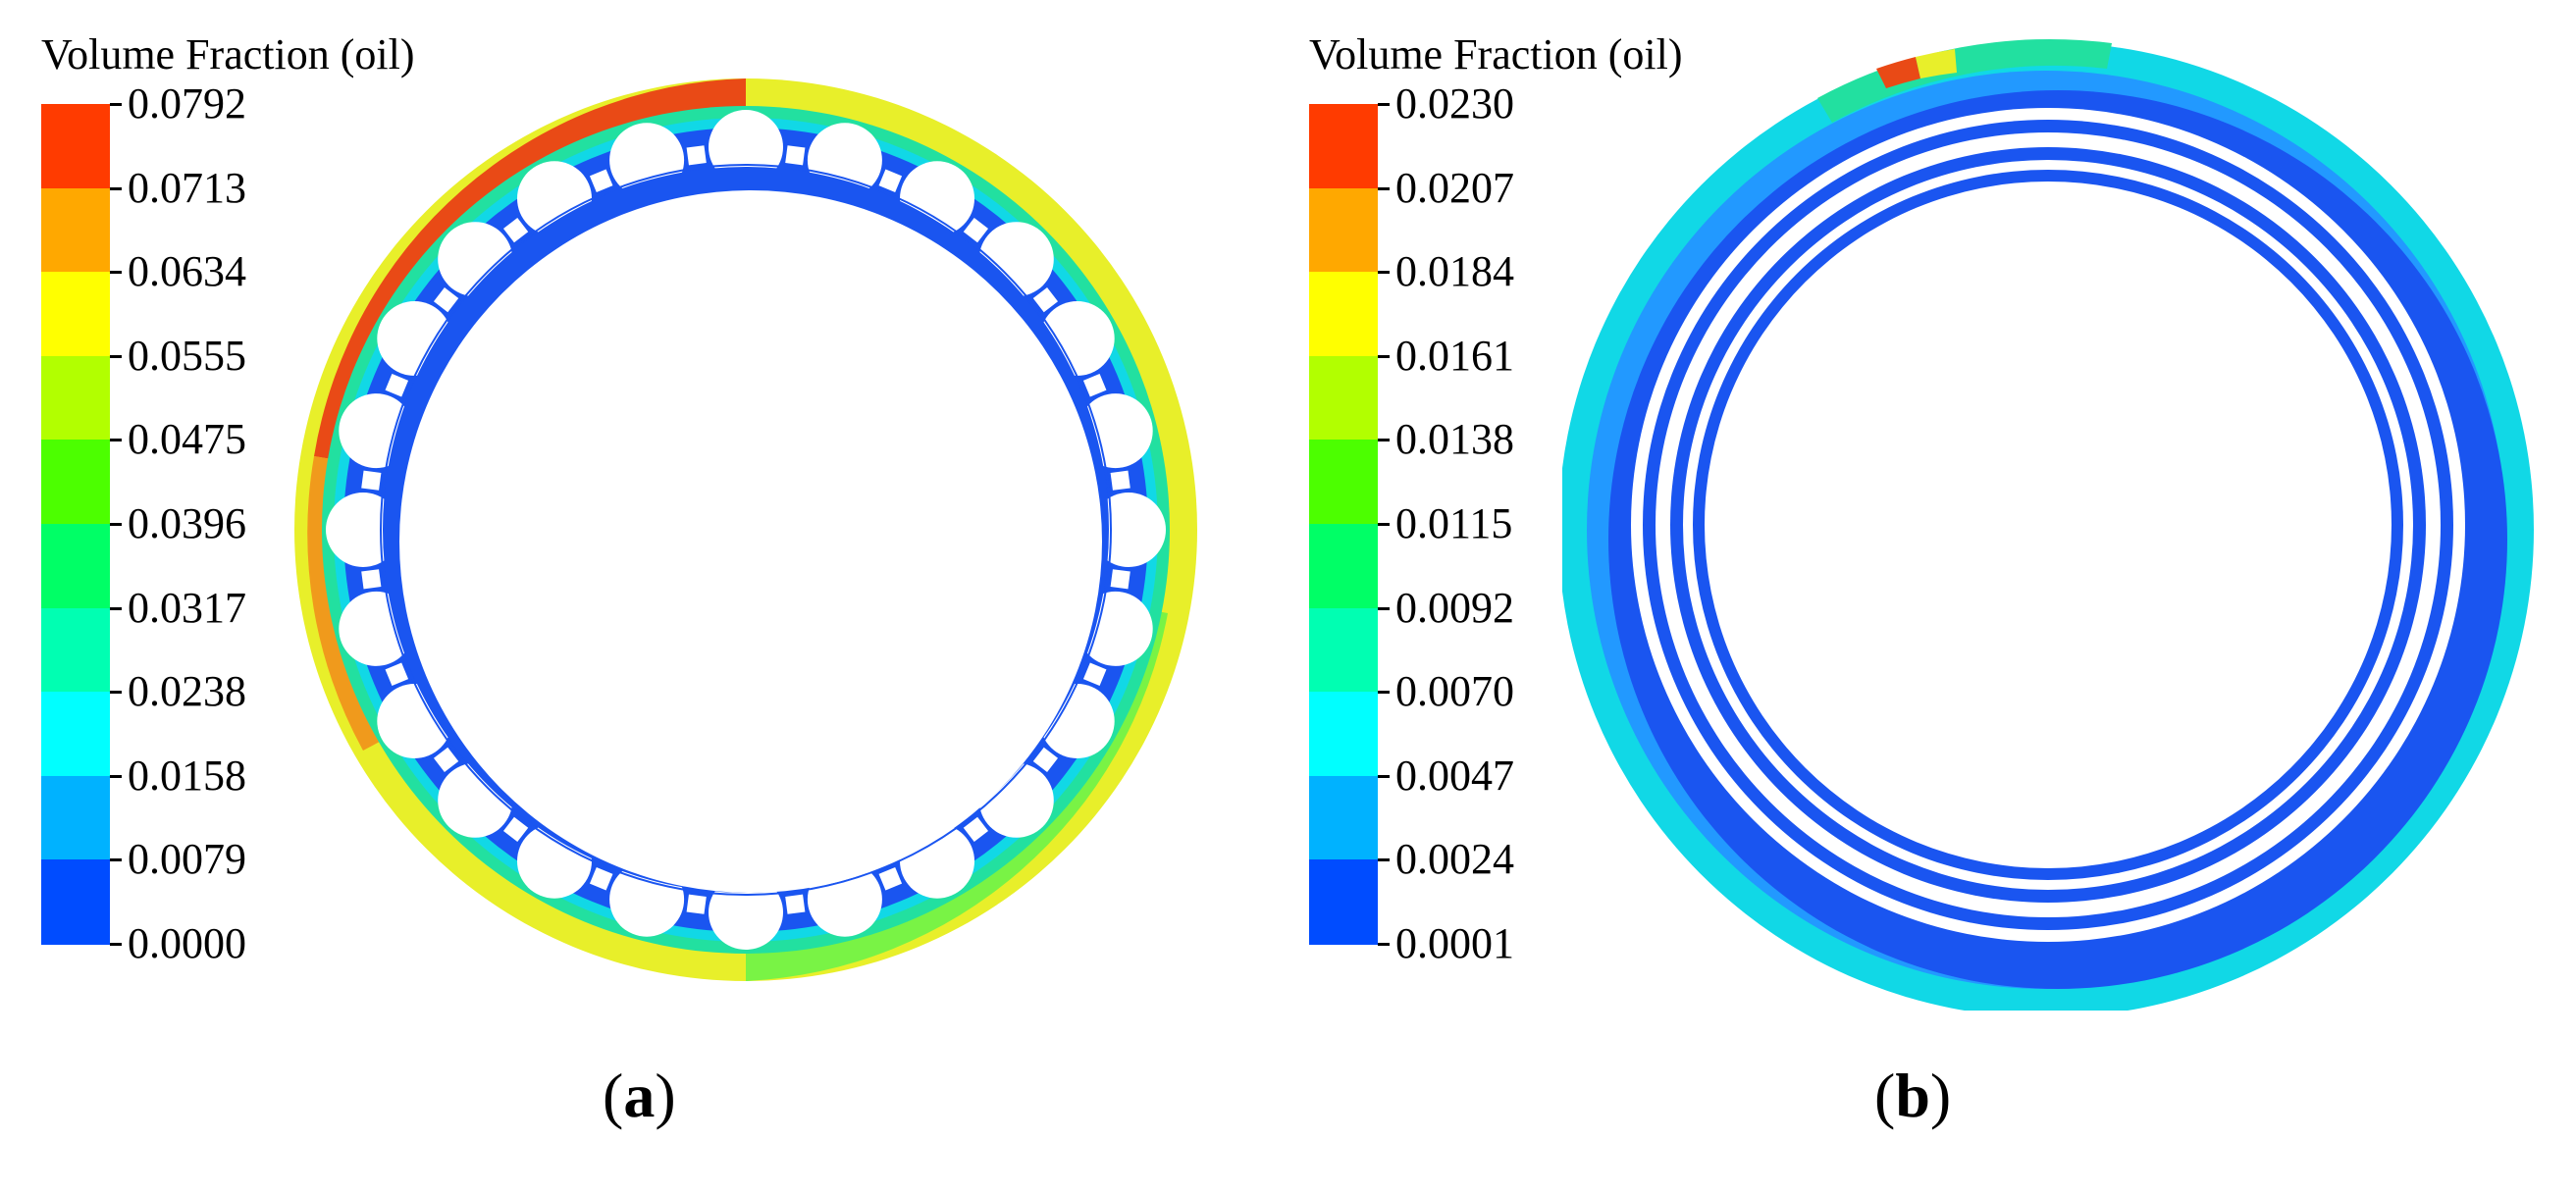 Image resolution: width=2576 pixels, height=1193 pixels. Describe the element at coordinates (187, 271) in the screenshot. I see `colorbar-tick-label: 0.0634` at that location.